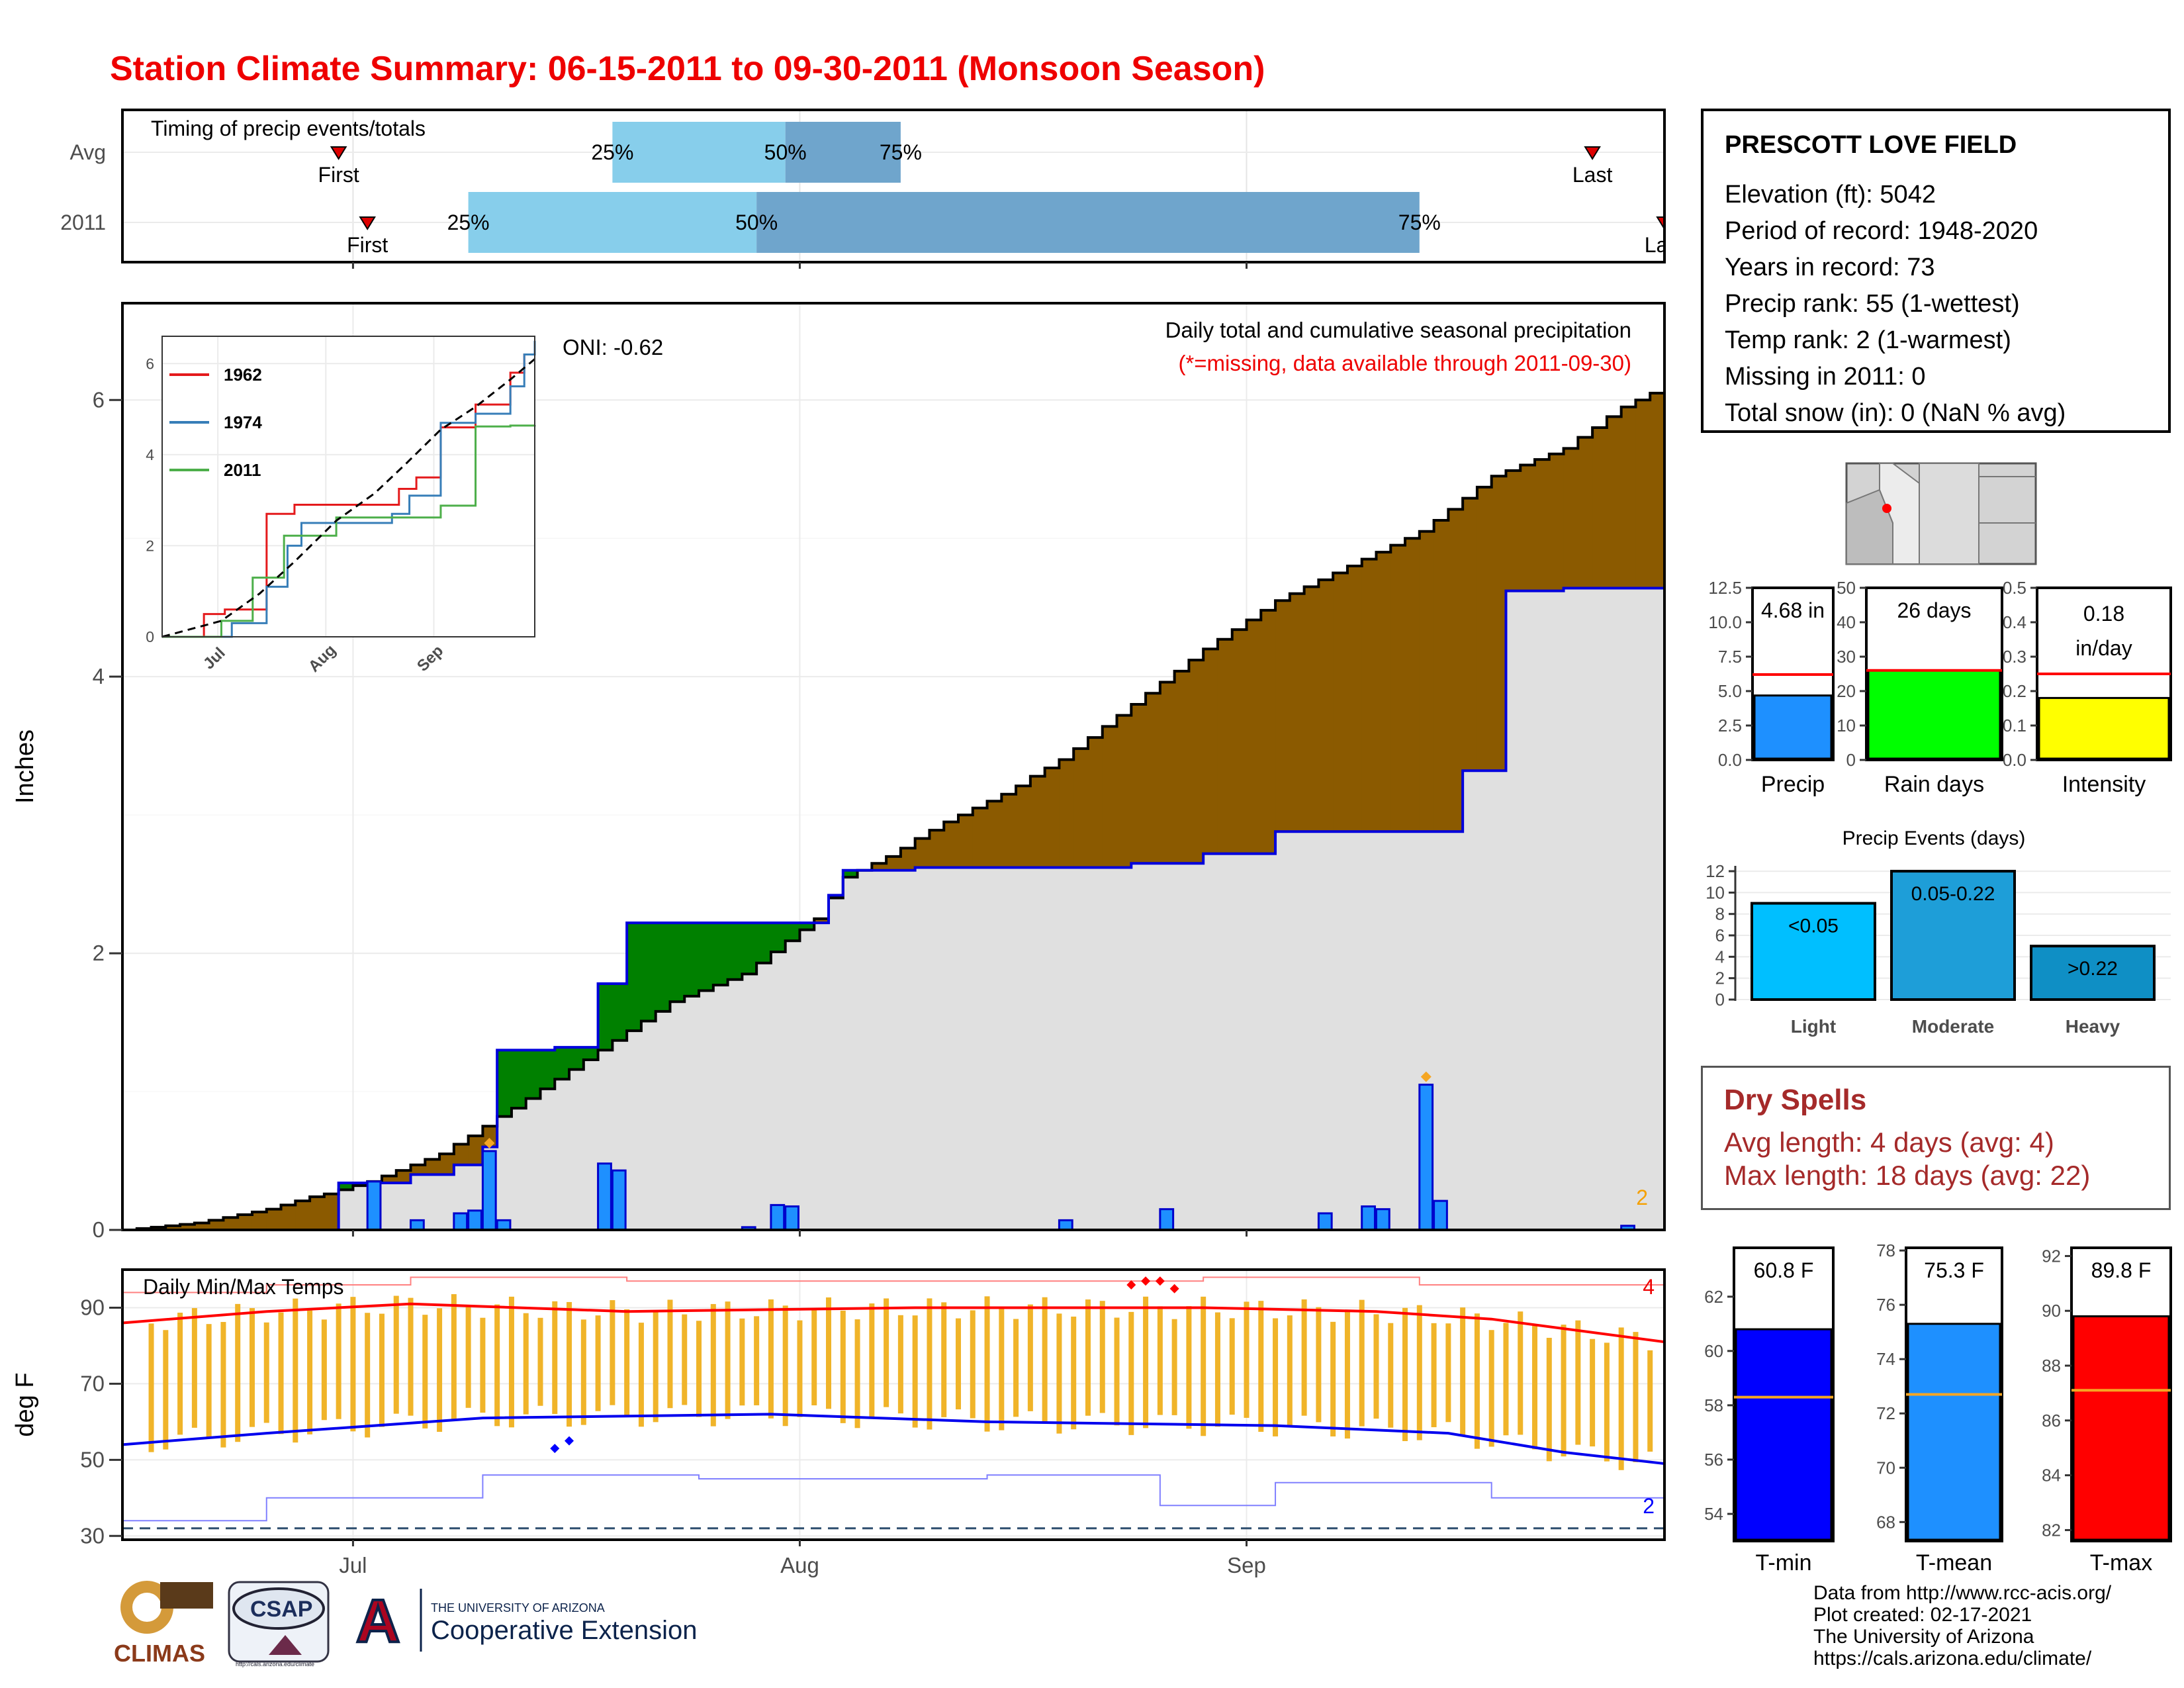 Image resolution: width=2184 pixels, height=1688 pixels. Describe the element at coordinates (1793, 784) in the screenshot. I see `precip-total-label: Precip` at that location.